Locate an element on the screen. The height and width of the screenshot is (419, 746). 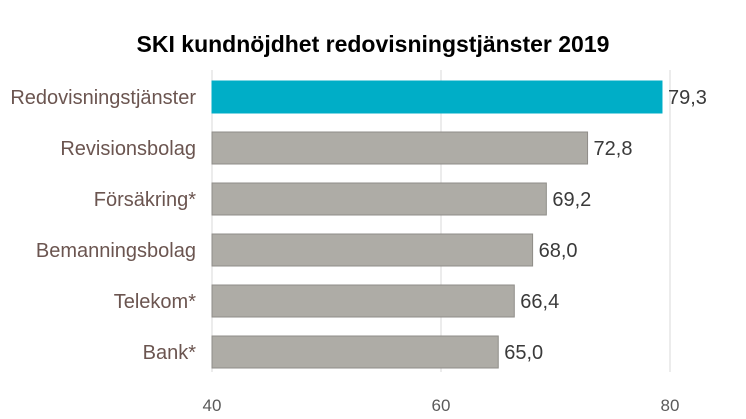
category-label: Bemanningsbolag is located at coordinates (116, 251).